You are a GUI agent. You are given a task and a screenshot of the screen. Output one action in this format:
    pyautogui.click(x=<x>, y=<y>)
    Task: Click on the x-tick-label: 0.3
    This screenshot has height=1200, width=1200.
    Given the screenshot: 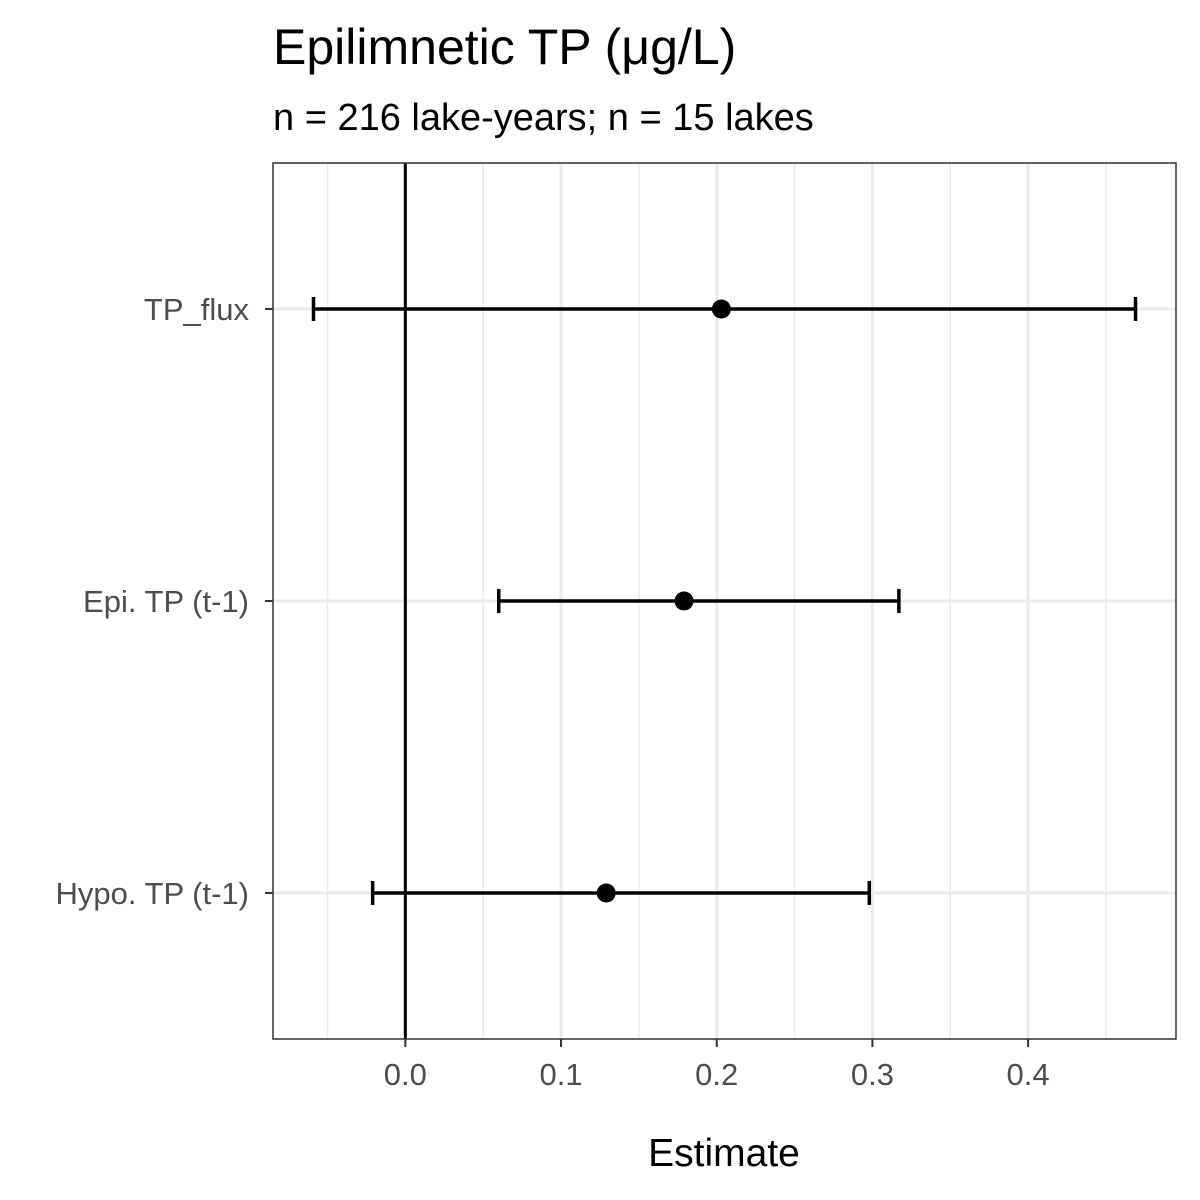 What is the action you would take?
    pyautogui.click(x=872, y=1074)
    